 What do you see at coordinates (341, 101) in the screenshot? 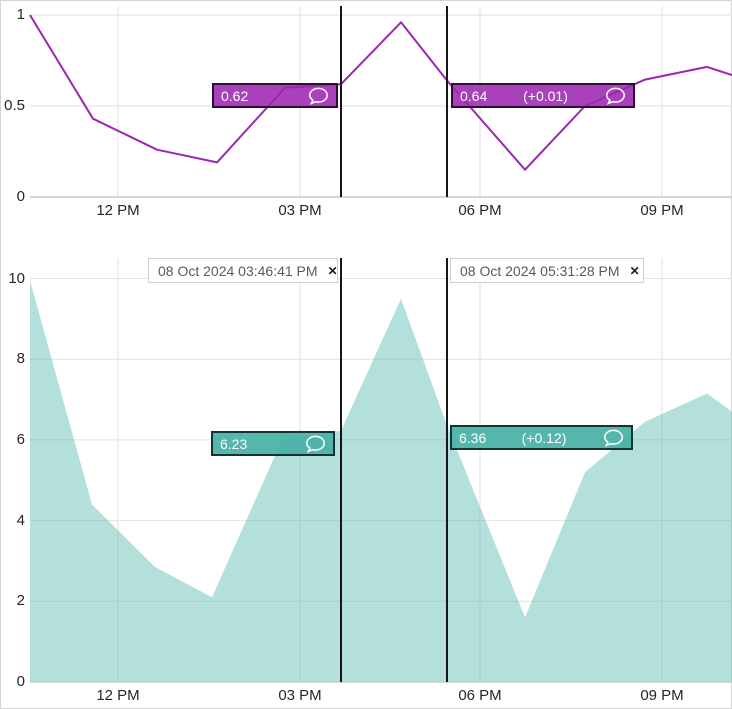
I see `cursor1-line-top-chart` at bounding box center [341, 101].